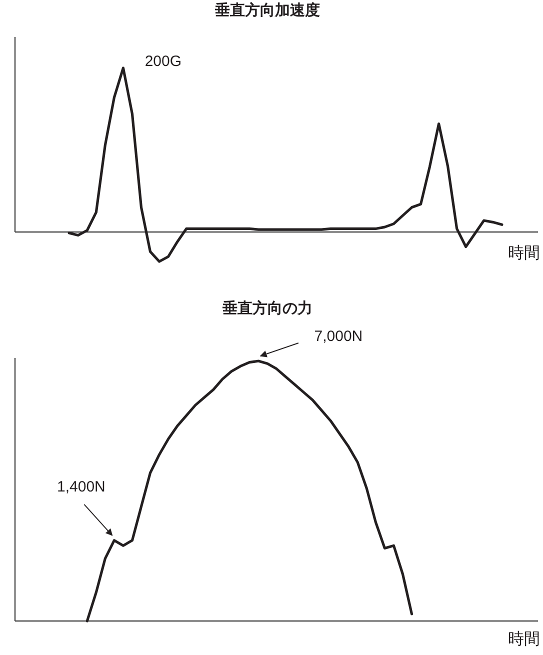 Image resolution: width=543 pixels, height=655 pixels. Describe the element at coordinates (267, 308) in the screenshot. I see `chart-title: 垂直方向の力` at that location.